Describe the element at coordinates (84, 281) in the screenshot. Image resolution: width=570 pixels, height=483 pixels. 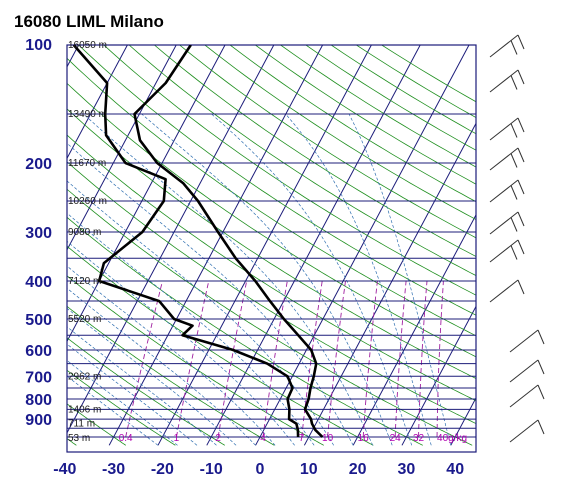
I see `height-label: 7120 m` at that location.